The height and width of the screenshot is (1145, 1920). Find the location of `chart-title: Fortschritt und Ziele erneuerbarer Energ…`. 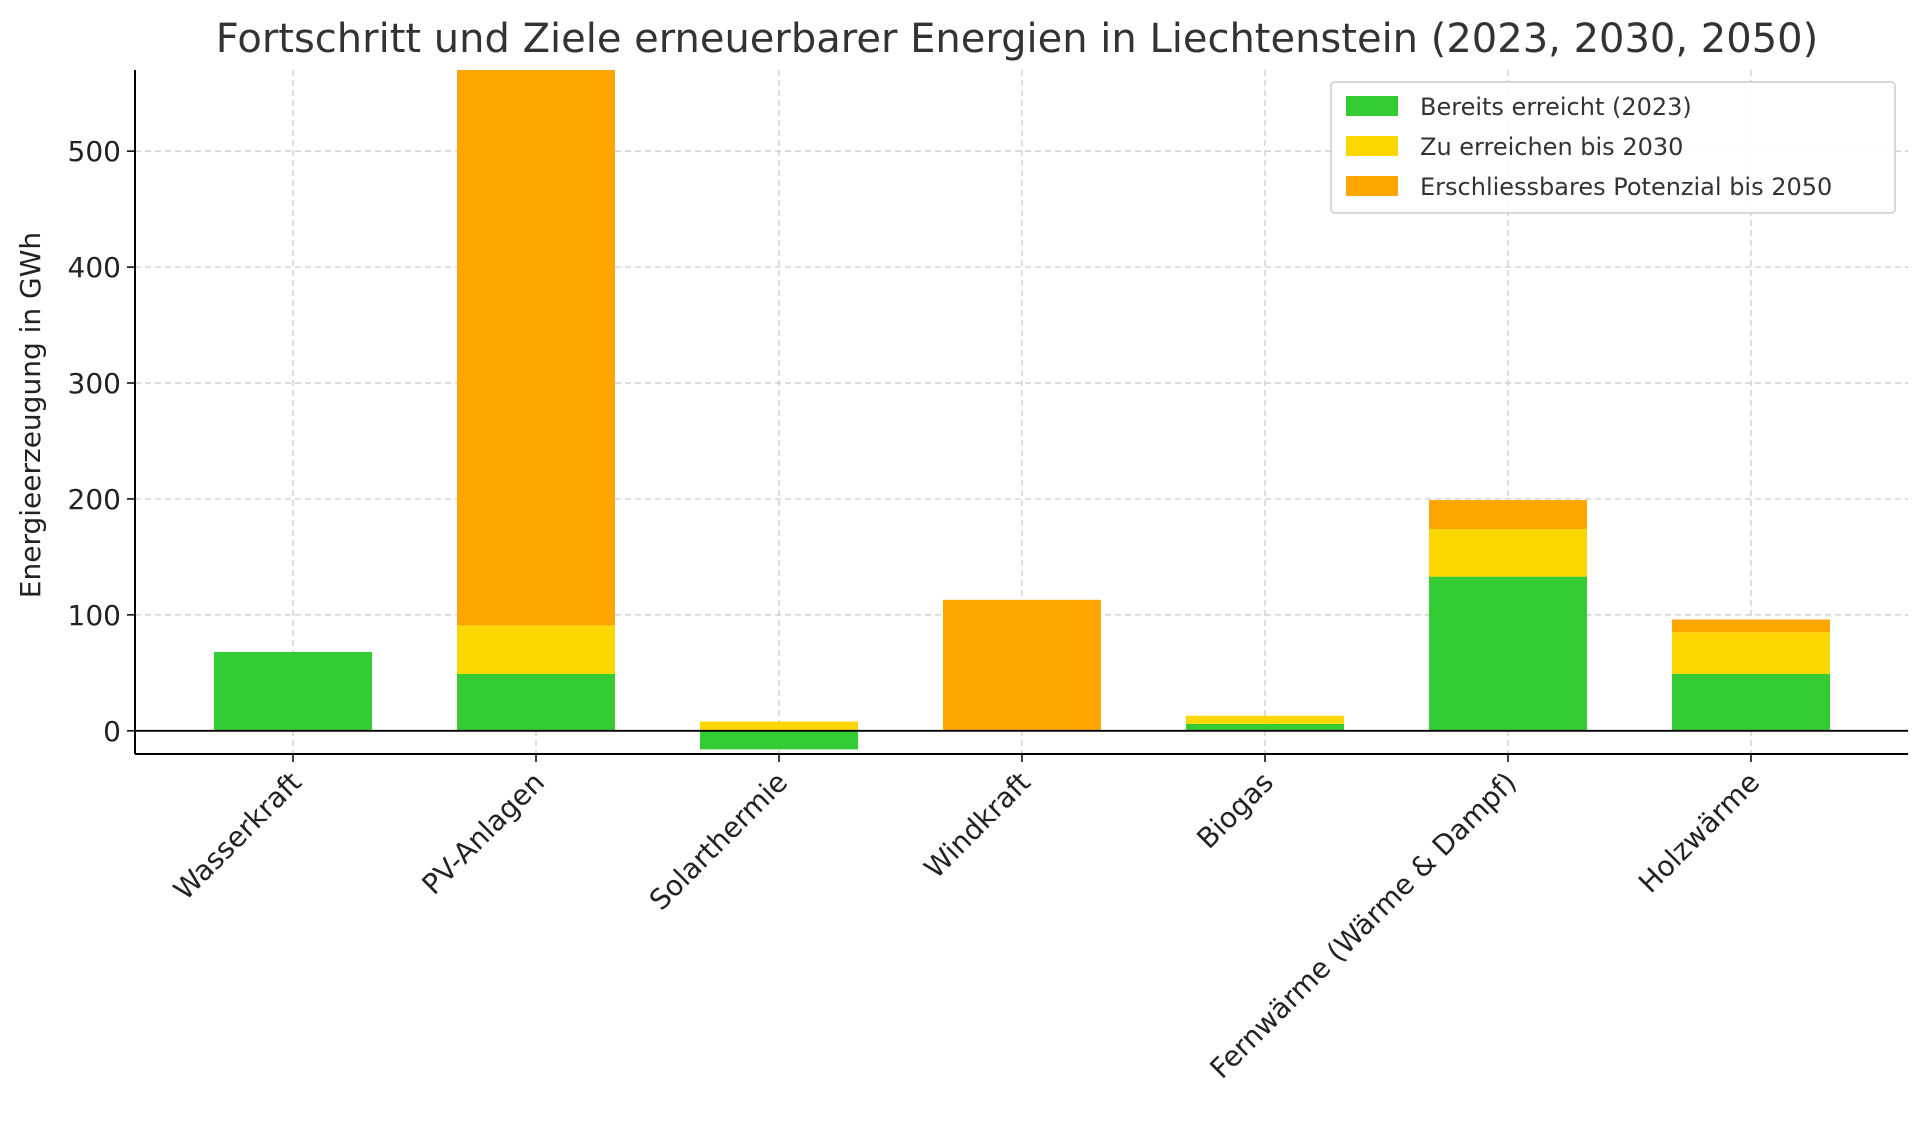

chart-title: Fortschritt und Ziele erneuerbarer Energ… is located at coordinates (1017, 39).